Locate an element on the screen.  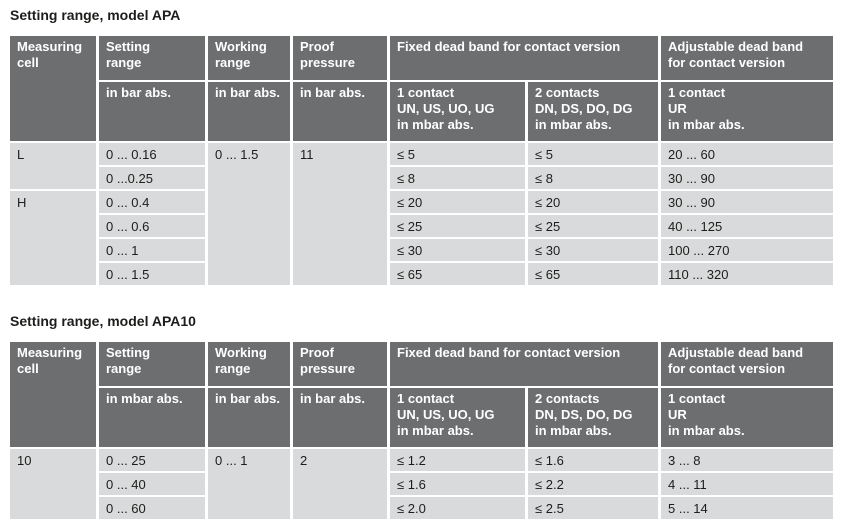
cell-setting-range: 0 ...0.25 is located at coordinates (152, 178).